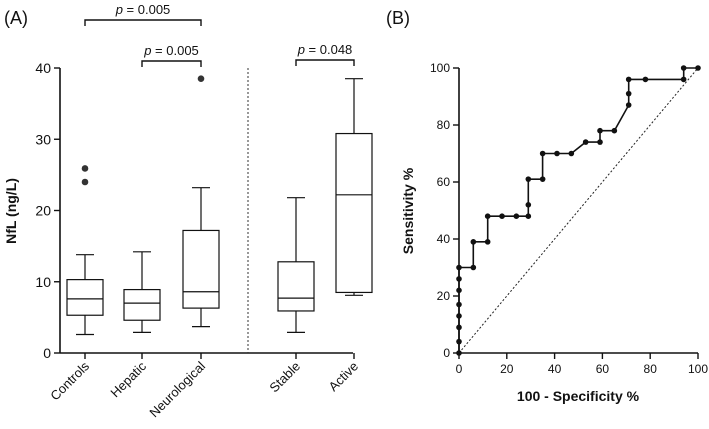 This screenshot has width=709, height=429. I want to click on x-tick-label: Active, so click(343, 377).